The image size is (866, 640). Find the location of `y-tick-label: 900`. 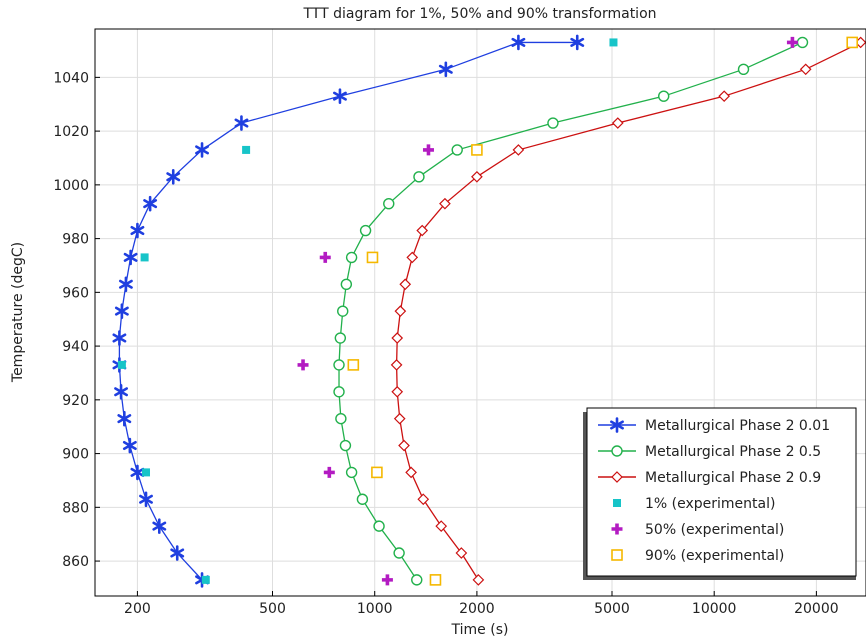

y-tick-label: 900 is located at coordinates (75, 455).